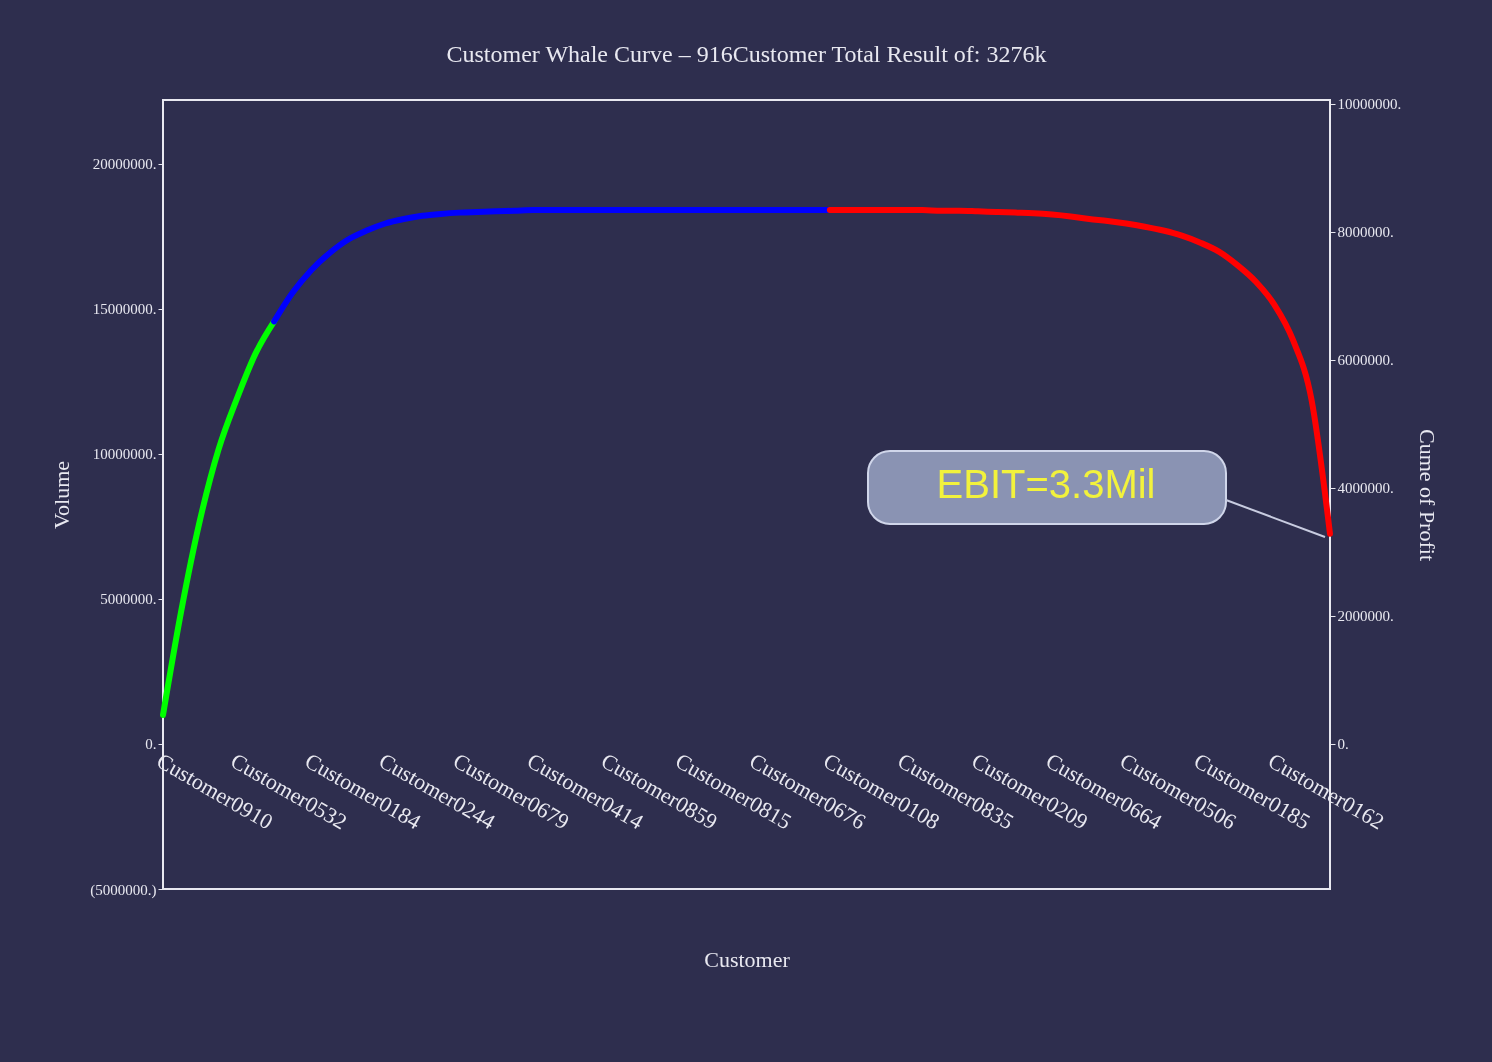 The width and height of the screenshot is (1492, 1062). I want to click on y2-tick-label: 8000000., so click(1365, 232).